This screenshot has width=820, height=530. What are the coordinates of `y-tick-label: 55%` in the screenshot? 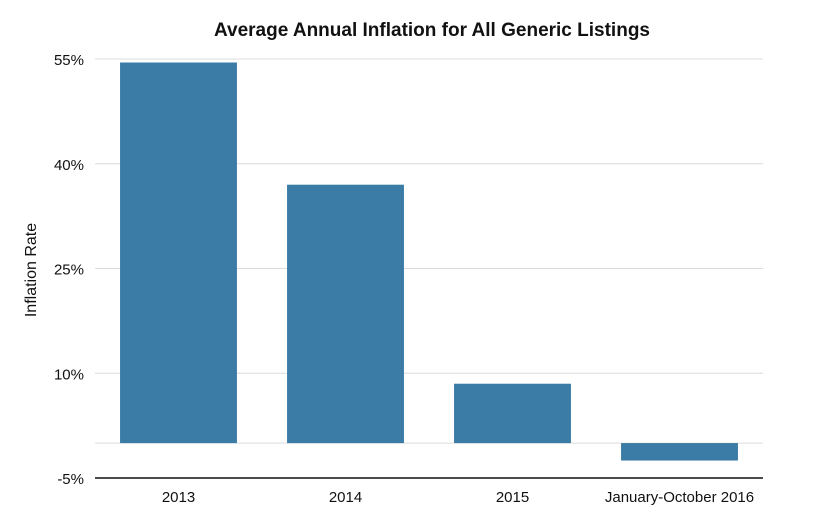 It's located at (69, 60).